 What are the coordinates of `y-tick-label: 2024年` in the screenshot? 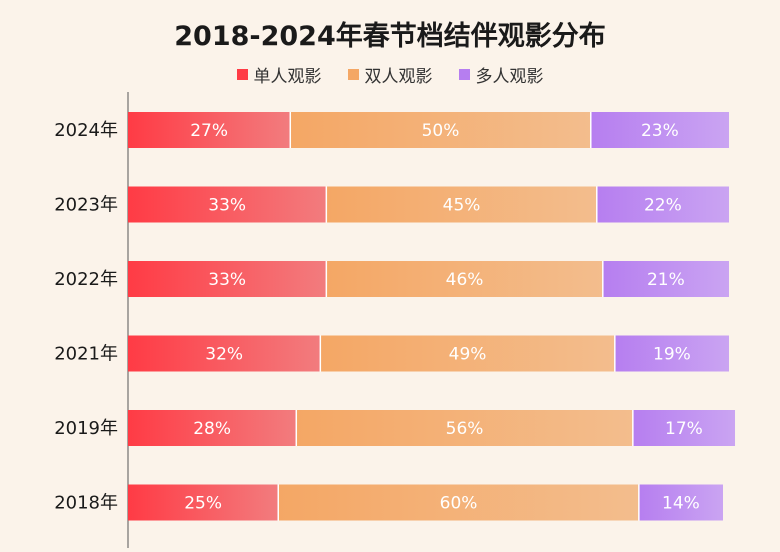 It's located at (86, 130).